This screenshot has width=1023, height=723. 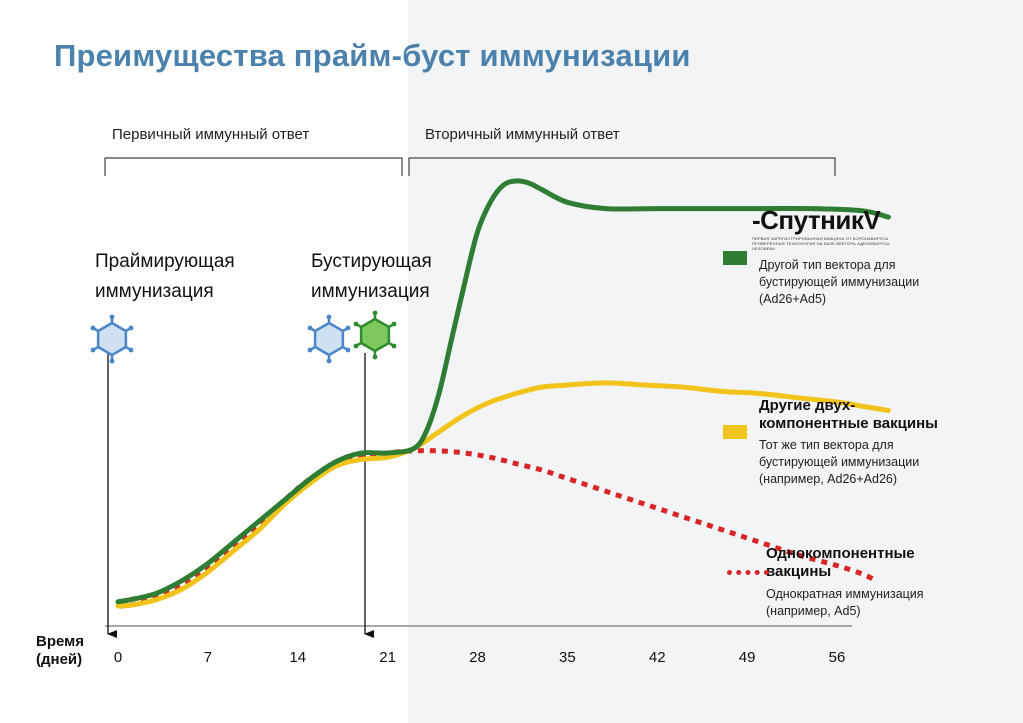 What do you see at coordinates (622, 166) in the screenshot?
I see `secondary-phase-bracket` at bounding box center [622, 166].